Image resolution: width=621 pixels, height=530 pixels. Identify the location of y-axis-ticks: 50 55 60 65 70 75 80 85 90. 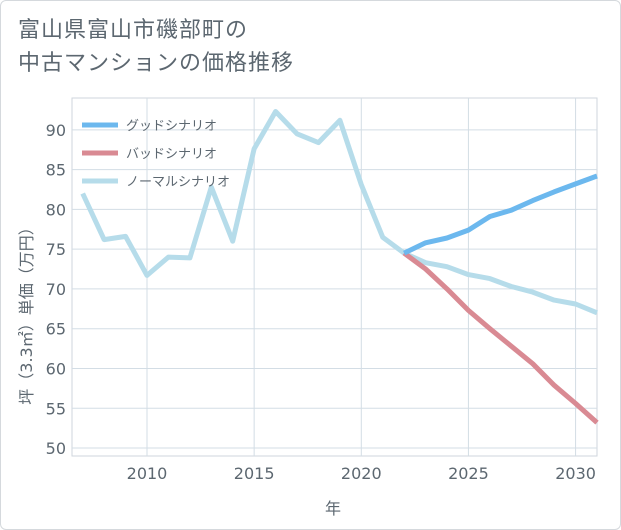
(56, 289).